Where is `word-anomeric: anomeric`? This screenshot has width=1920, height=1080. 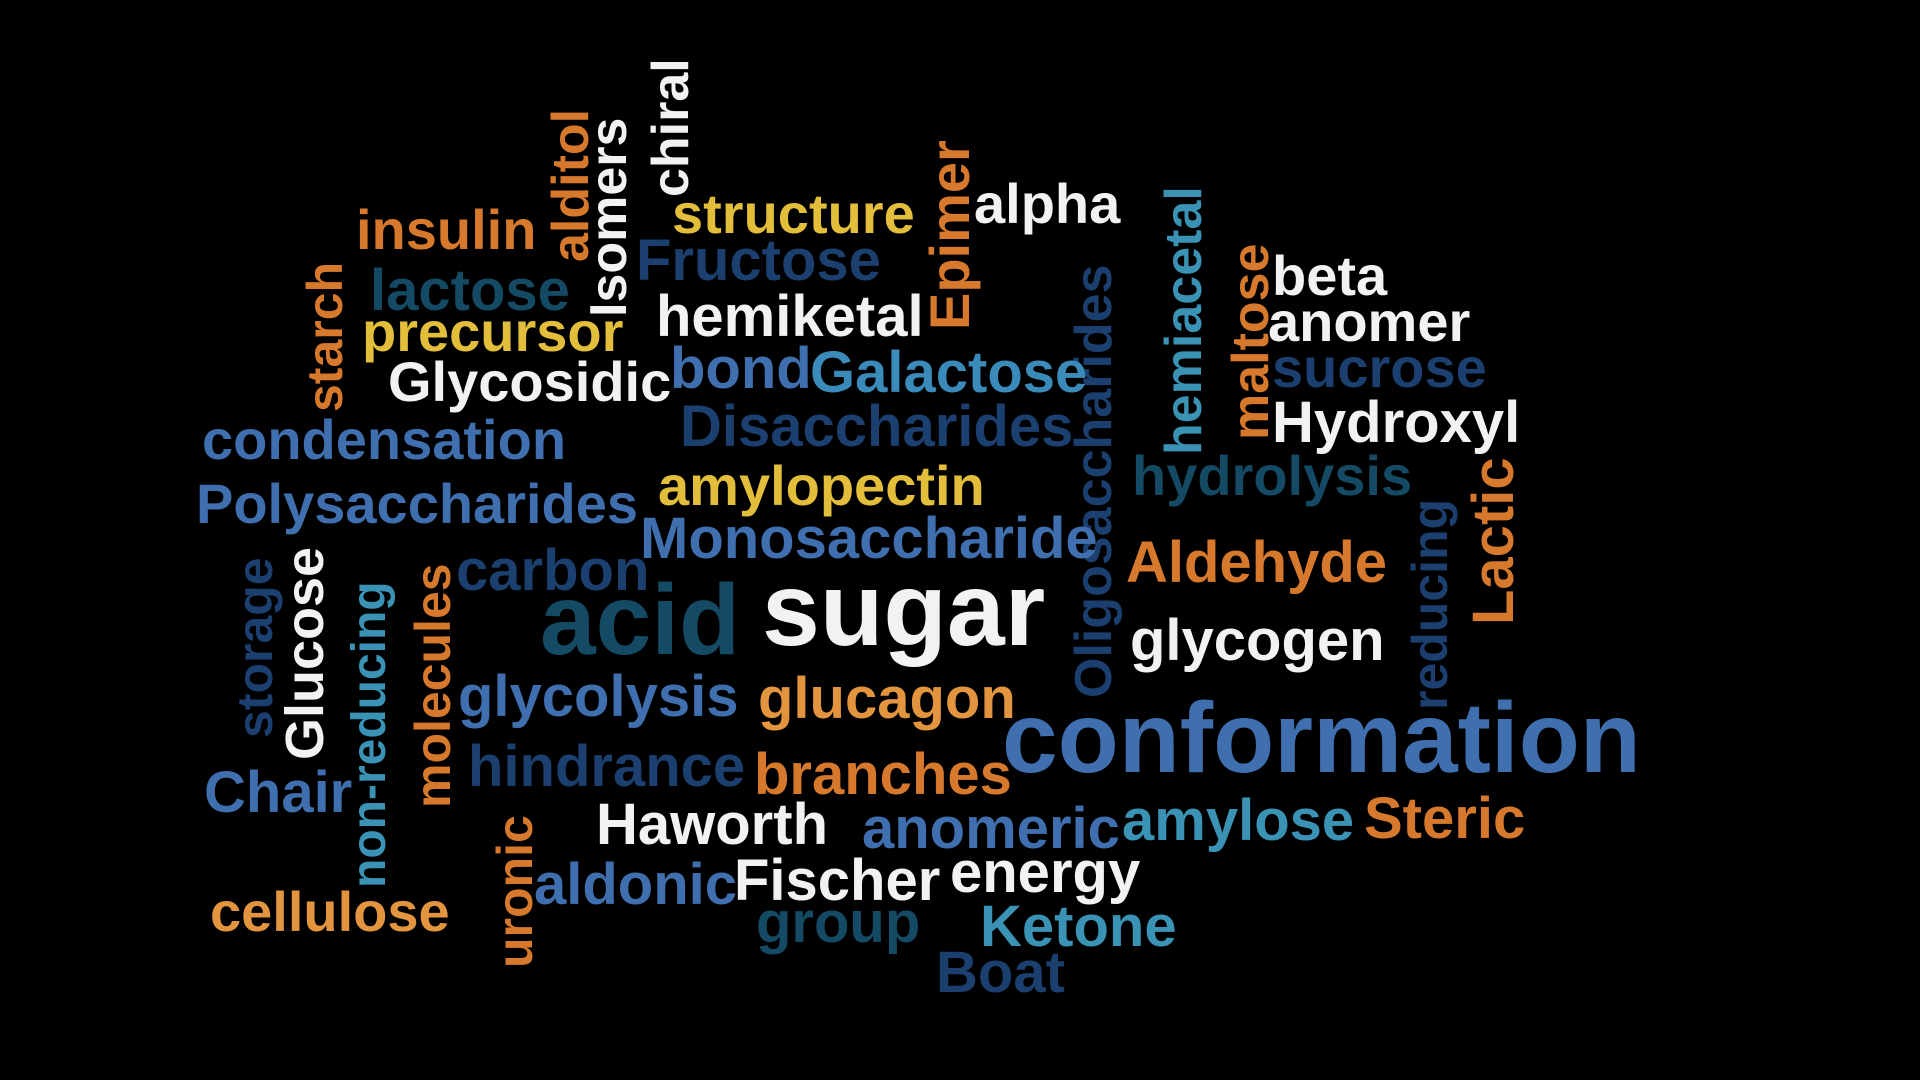 word-anomeric: anomeric is located at coordinates (991, 828).